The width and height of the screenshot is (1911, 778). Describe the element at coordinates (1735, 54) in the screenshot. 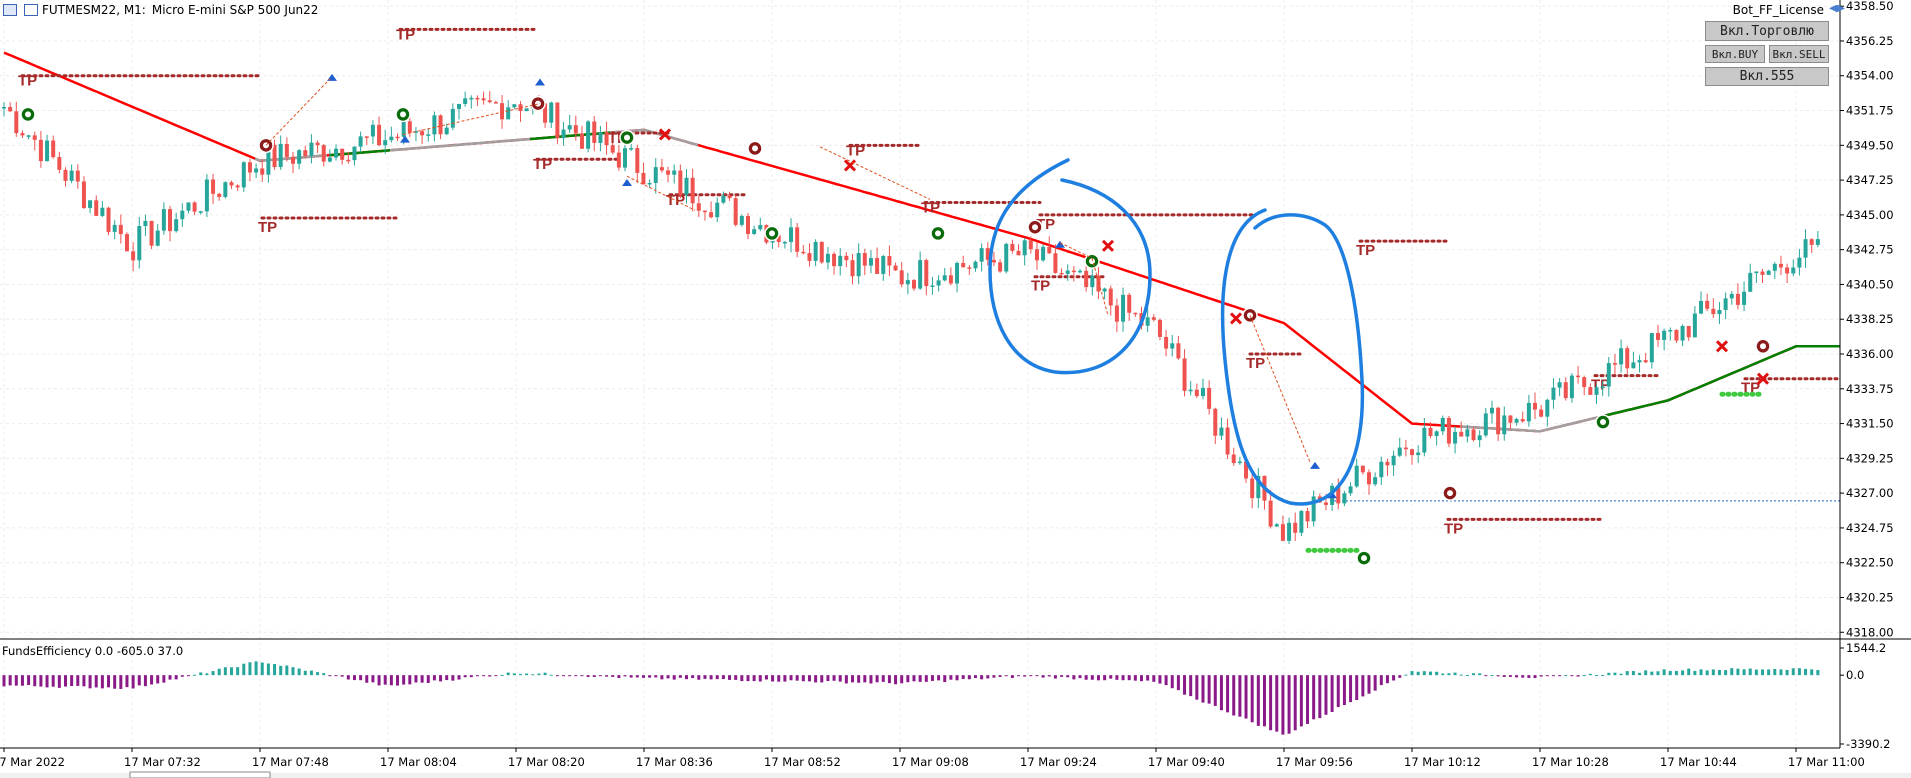

I see `enable-buy-button: Вкл.BUY` at that location.